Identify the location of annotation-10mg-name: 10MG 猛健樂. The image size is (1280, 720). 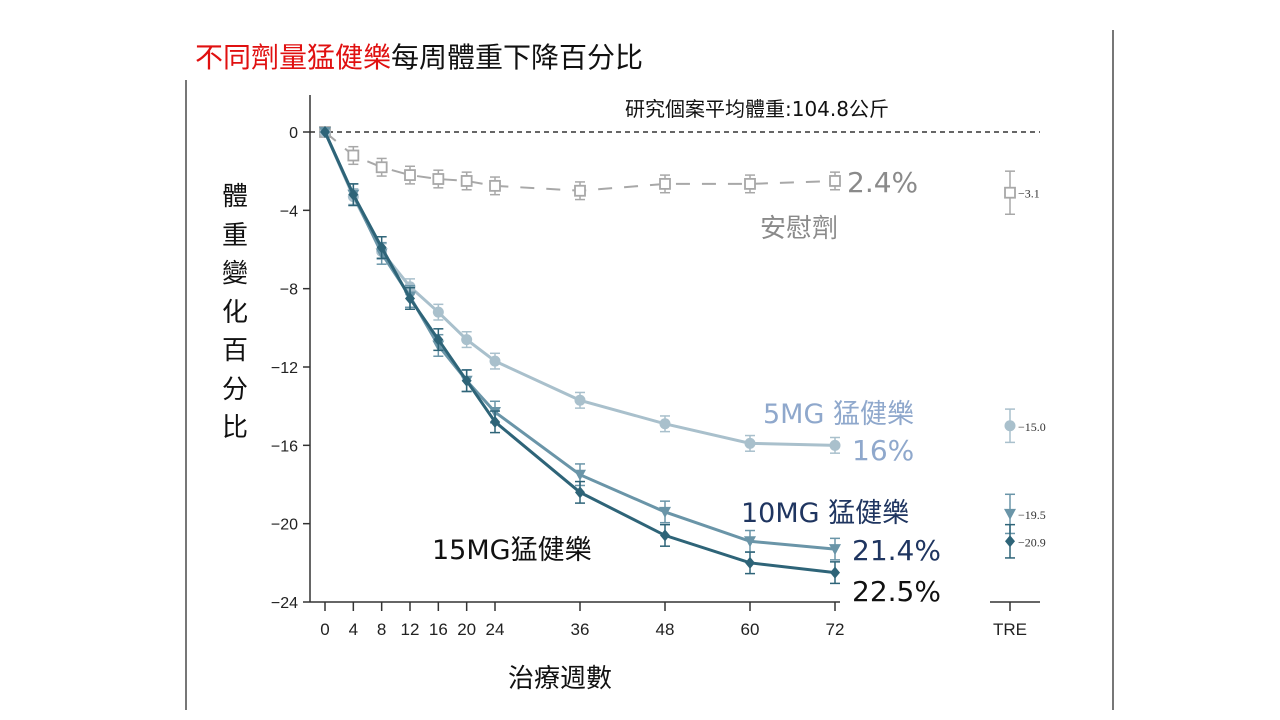
(825, 513).